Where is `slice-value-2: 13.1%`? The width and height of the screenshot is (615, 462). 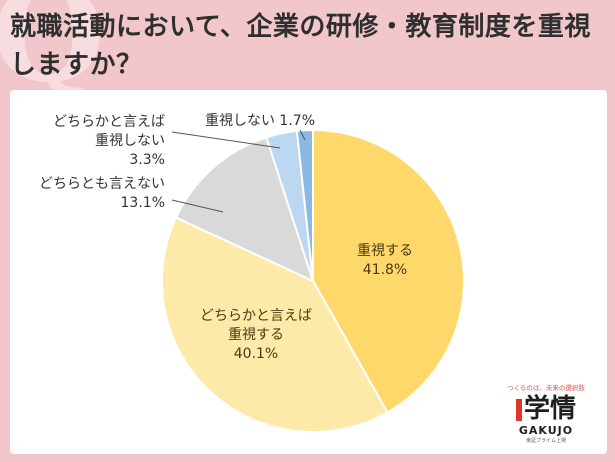
slice-value-2: 13.1% is located at coordinates (143, 203).